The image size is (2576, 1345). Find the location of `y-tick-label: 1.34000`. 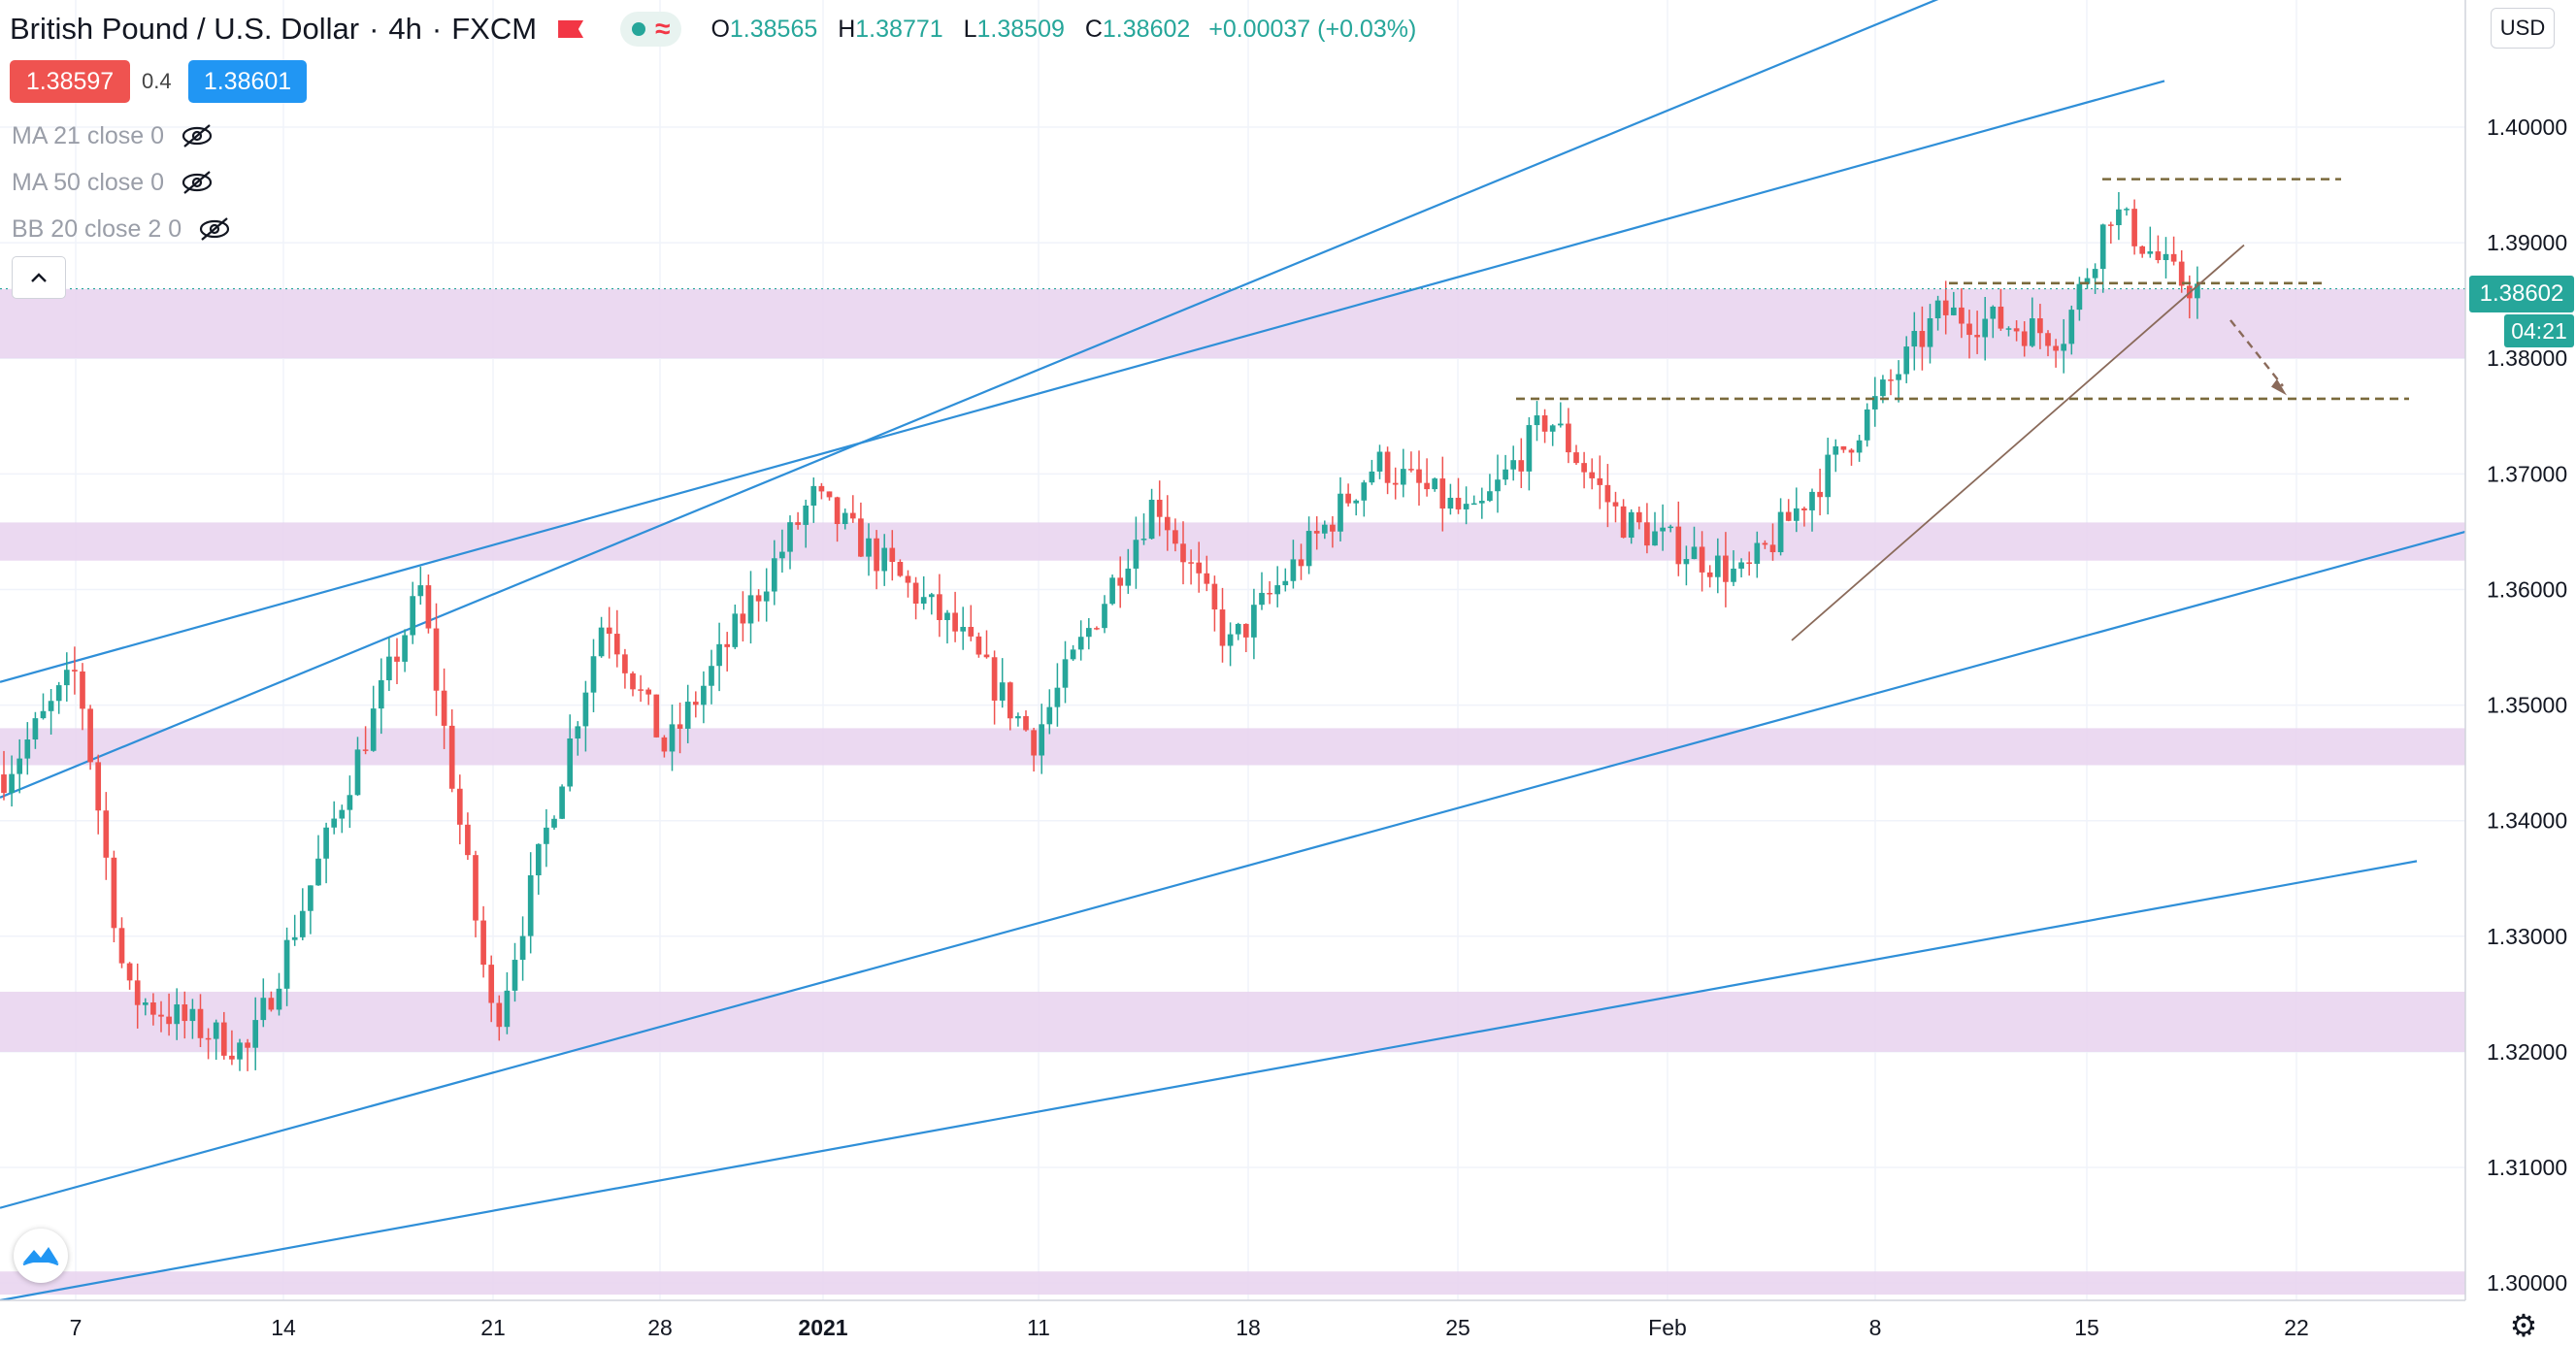

y-tick-label: 1.34000 is located at coordinates (2527, 821).